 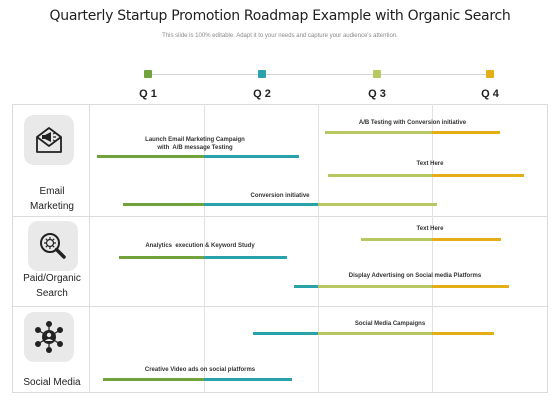 I want to click on row-label-line: Search, so click(x=52, y=293).